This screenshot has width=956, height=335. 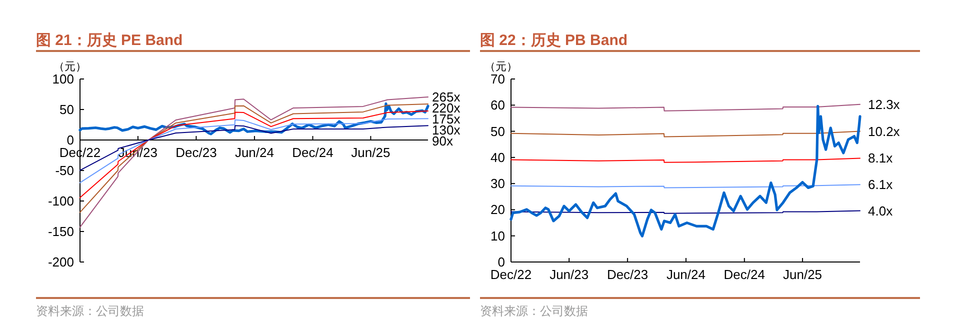 I want to click on series-label: 10.2x, so click(x=884, y=131).